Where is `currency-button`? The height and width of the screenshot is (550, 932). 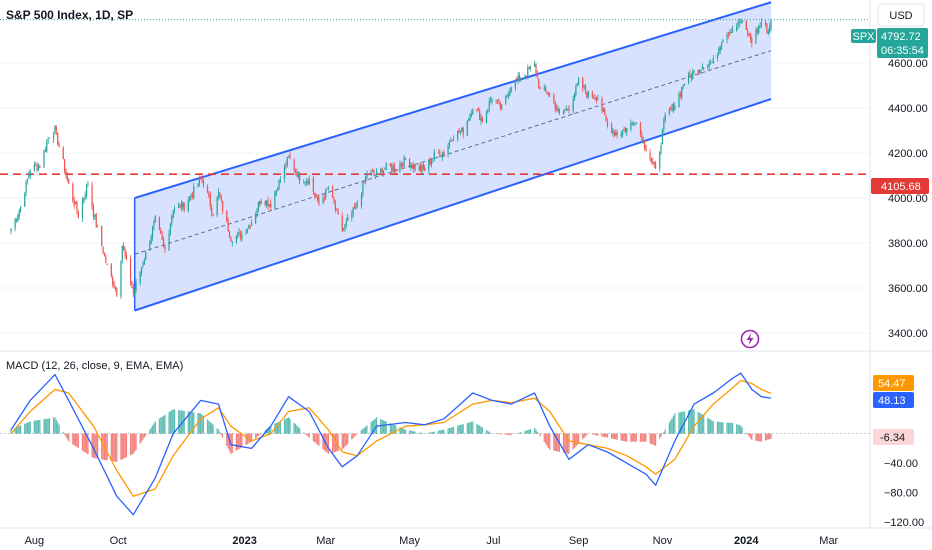
currency-button is located at coordinates (901, 15).